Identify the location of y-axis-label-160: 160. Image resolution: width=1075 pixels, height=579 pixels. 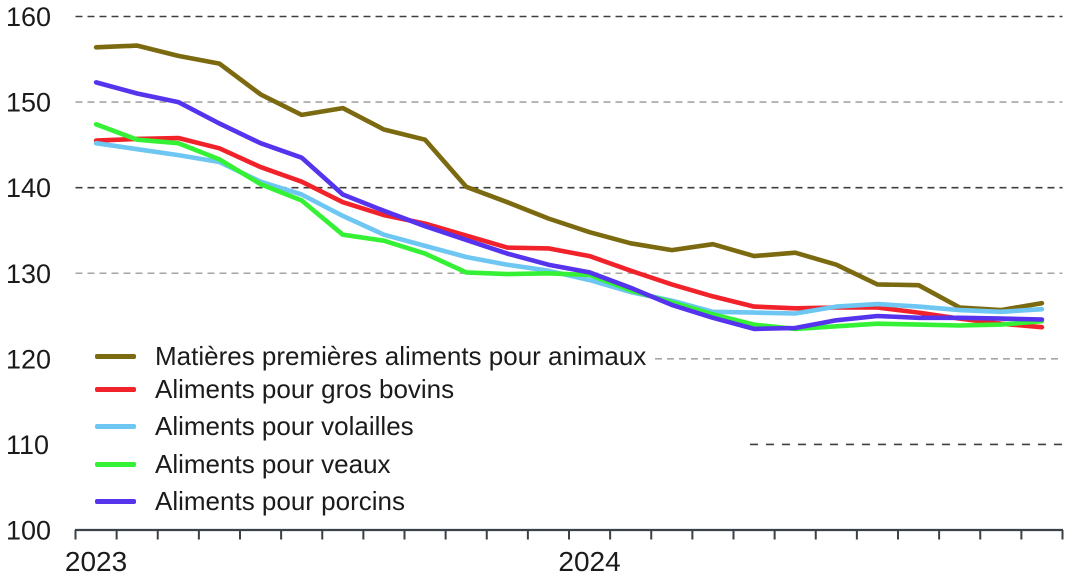
(28, 17).